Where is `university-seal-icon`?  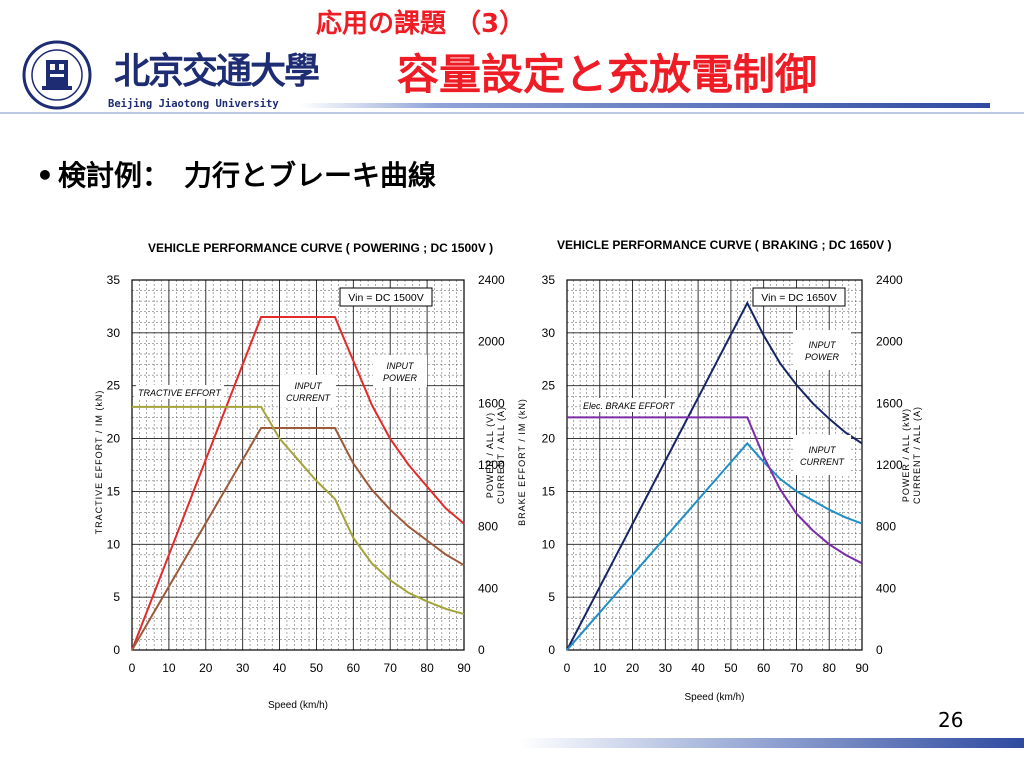 university-seal-icon is located at coordinates (57, 75).